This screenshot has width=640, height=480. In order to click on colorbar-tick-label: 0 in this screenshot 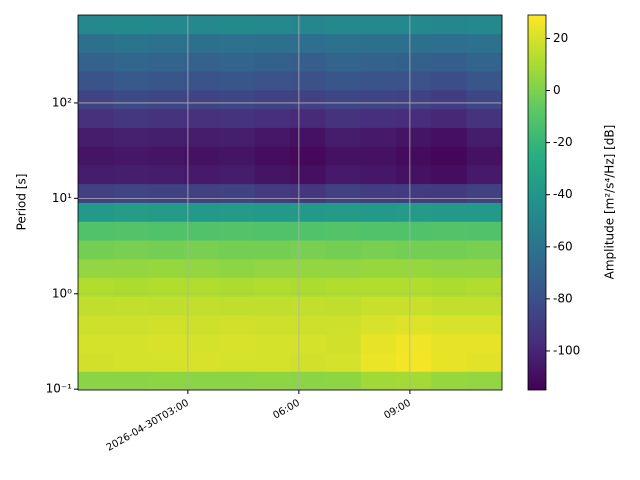, I will do `click(557, 90)`.